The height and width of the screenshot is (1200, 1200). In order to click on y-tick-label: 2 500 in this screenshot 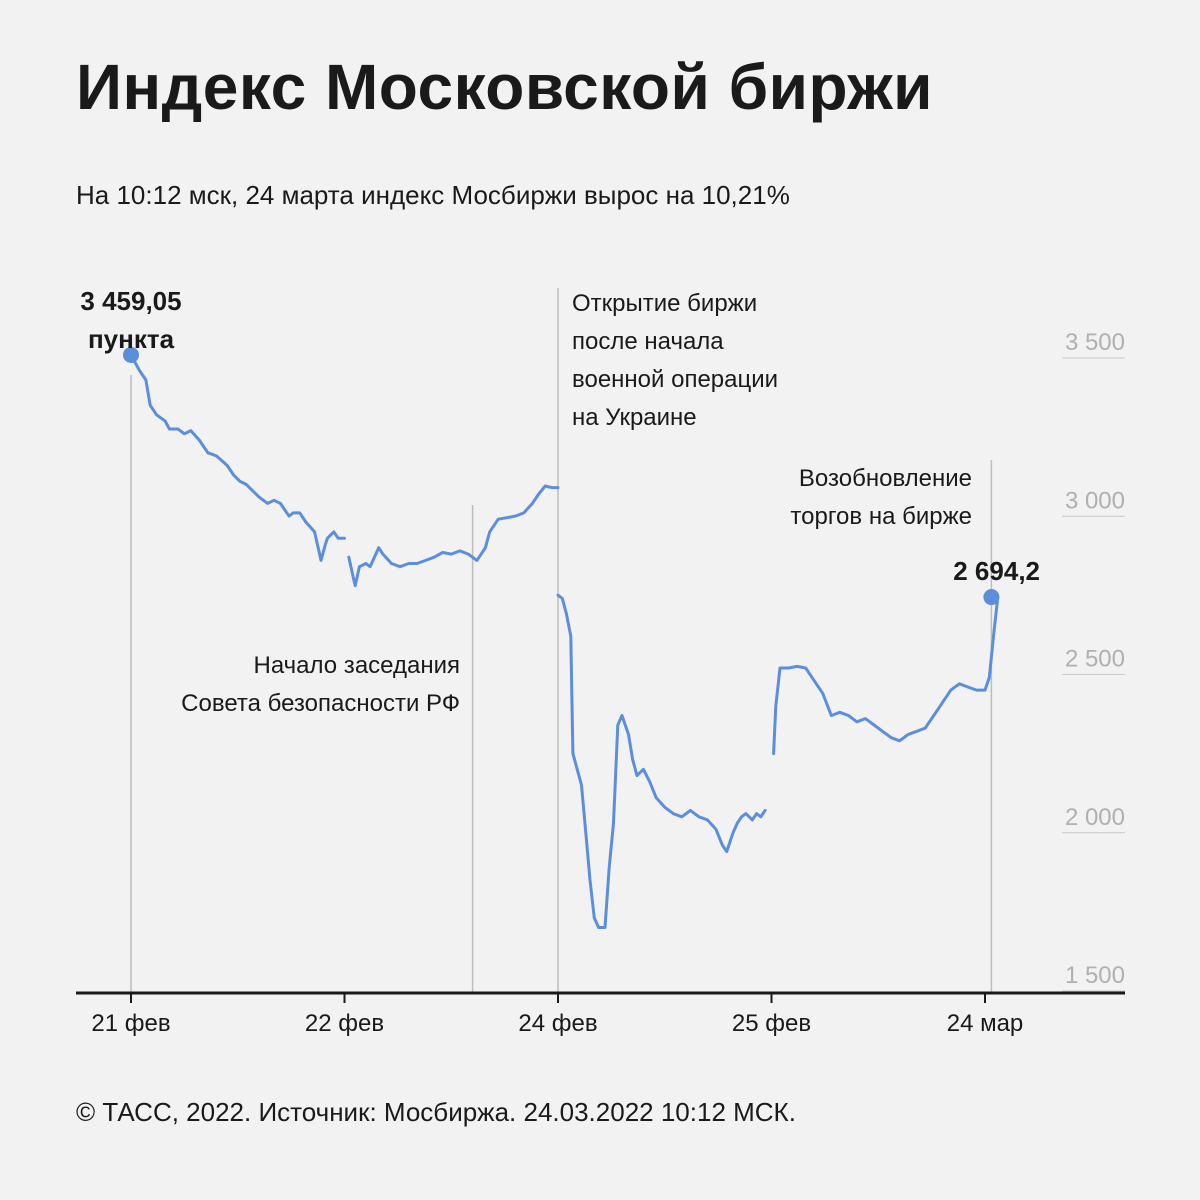, I will do `click(1095, 659)`.